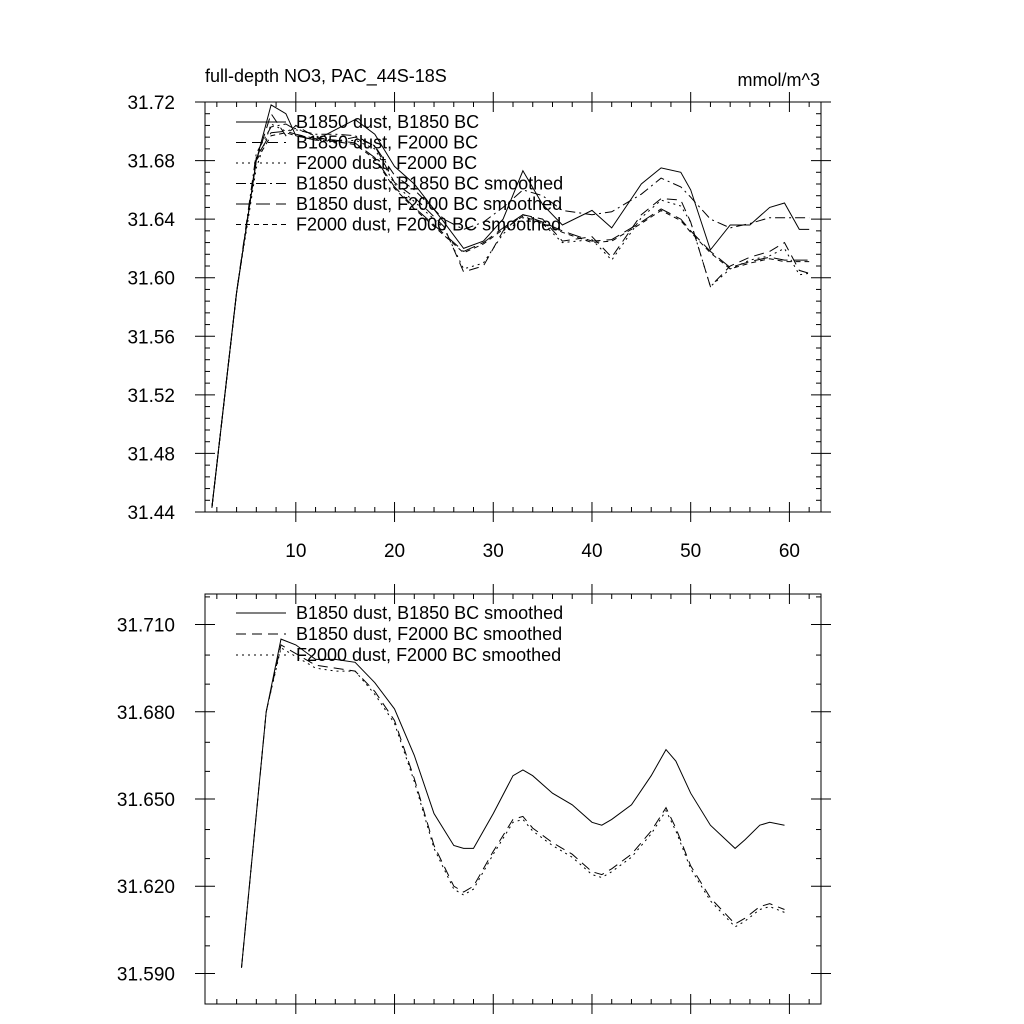 The height and width of the screenshot is (1024, 1024). What do you see at coordinates (591, 551) in the screenshot?
I see `x-tick-label: 40` at bounding box center [591, 551].